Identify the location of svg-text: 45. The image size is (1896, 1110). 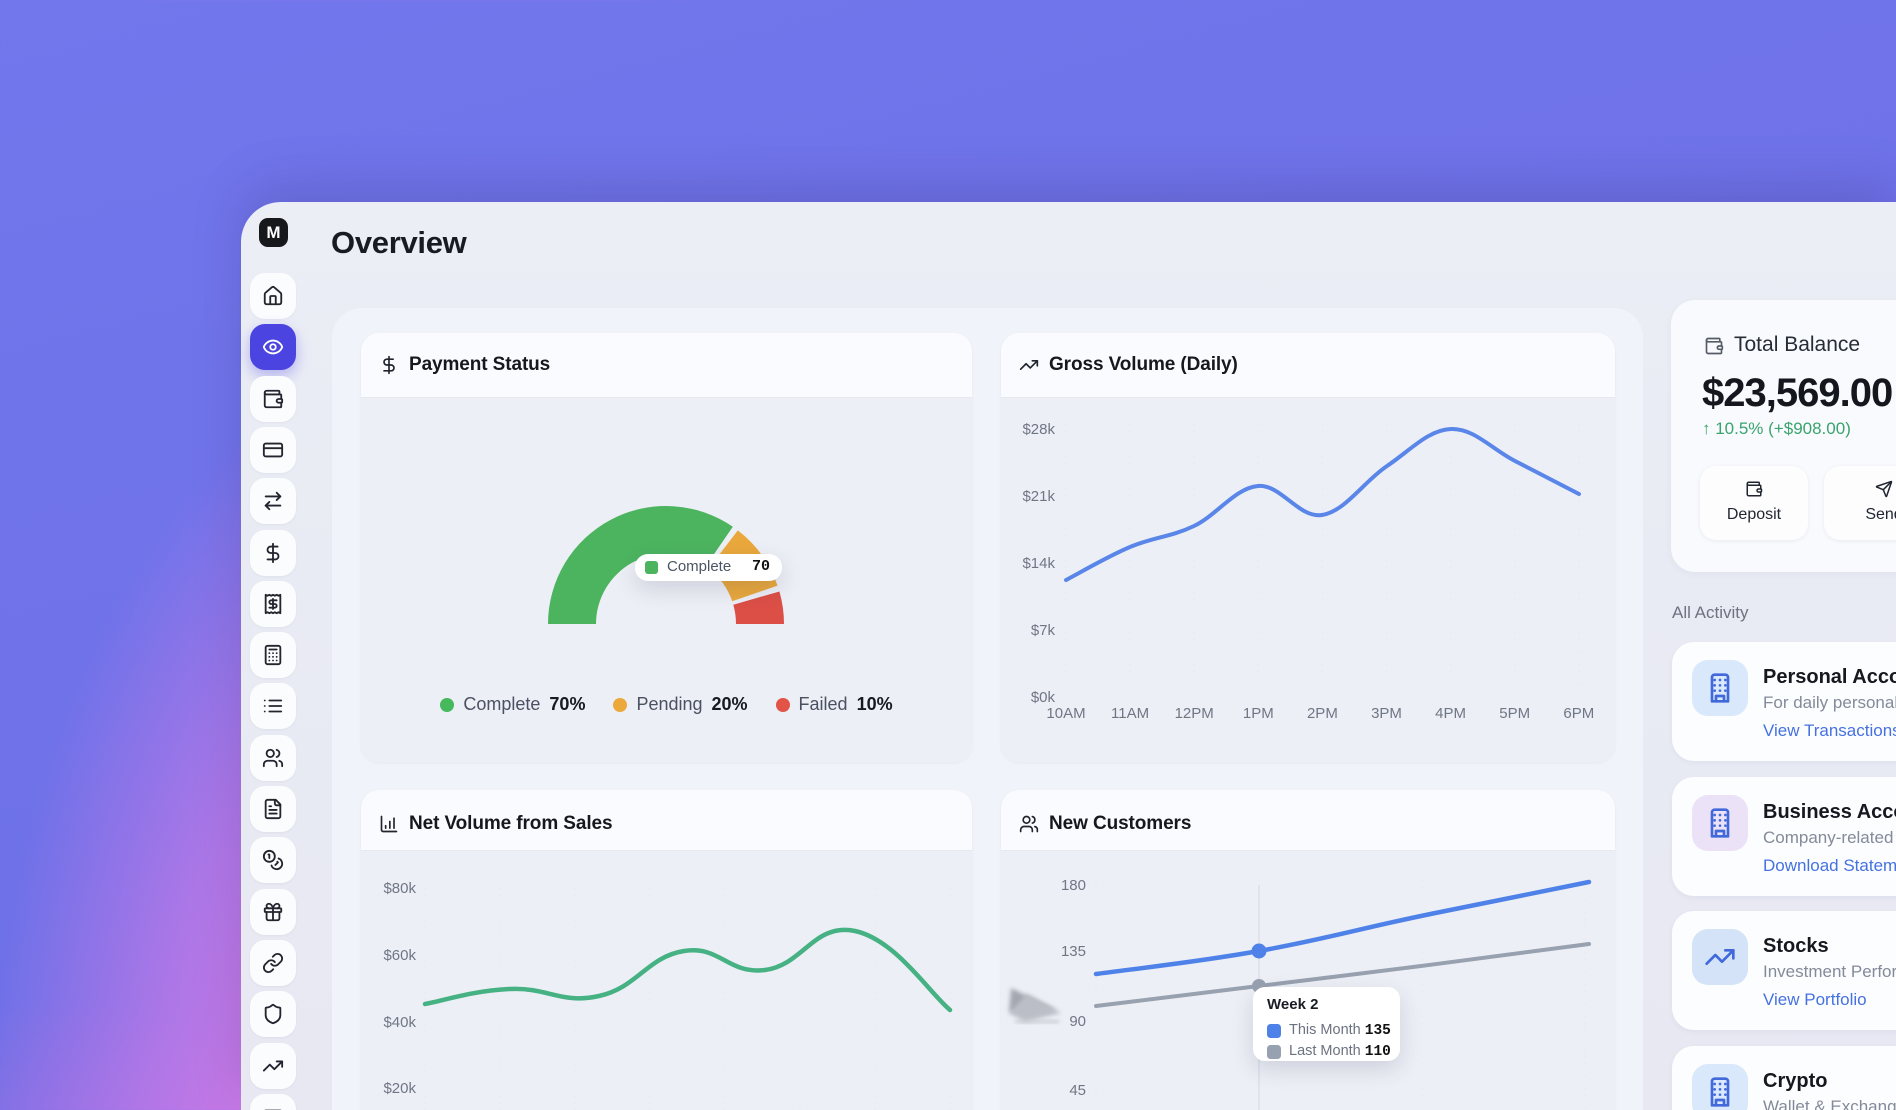
(1077, 1090).